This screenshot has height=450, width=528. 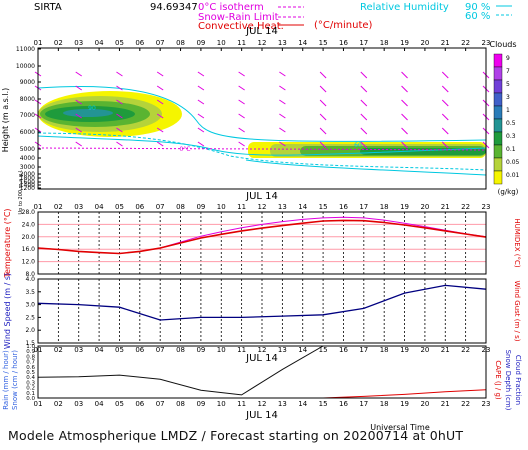 What do you see at coordinates (7, 311) in the screenshot?
I see `wind-ylabel: Wind Speed (m / s)` at bounding box center [7, 311].